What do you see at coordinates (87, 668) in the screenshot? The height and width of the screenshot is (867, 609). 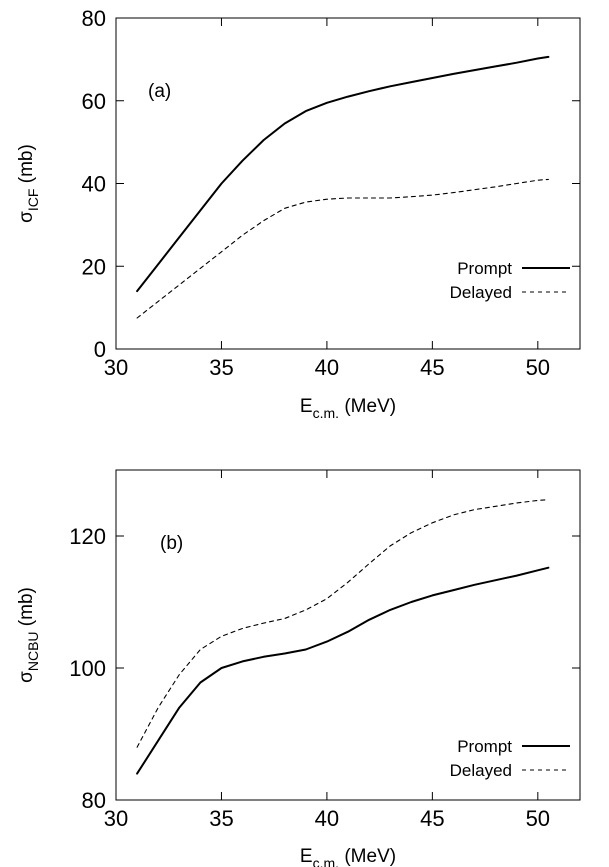 I see `y-tick-label: 100` at bounding box center [87, 668].